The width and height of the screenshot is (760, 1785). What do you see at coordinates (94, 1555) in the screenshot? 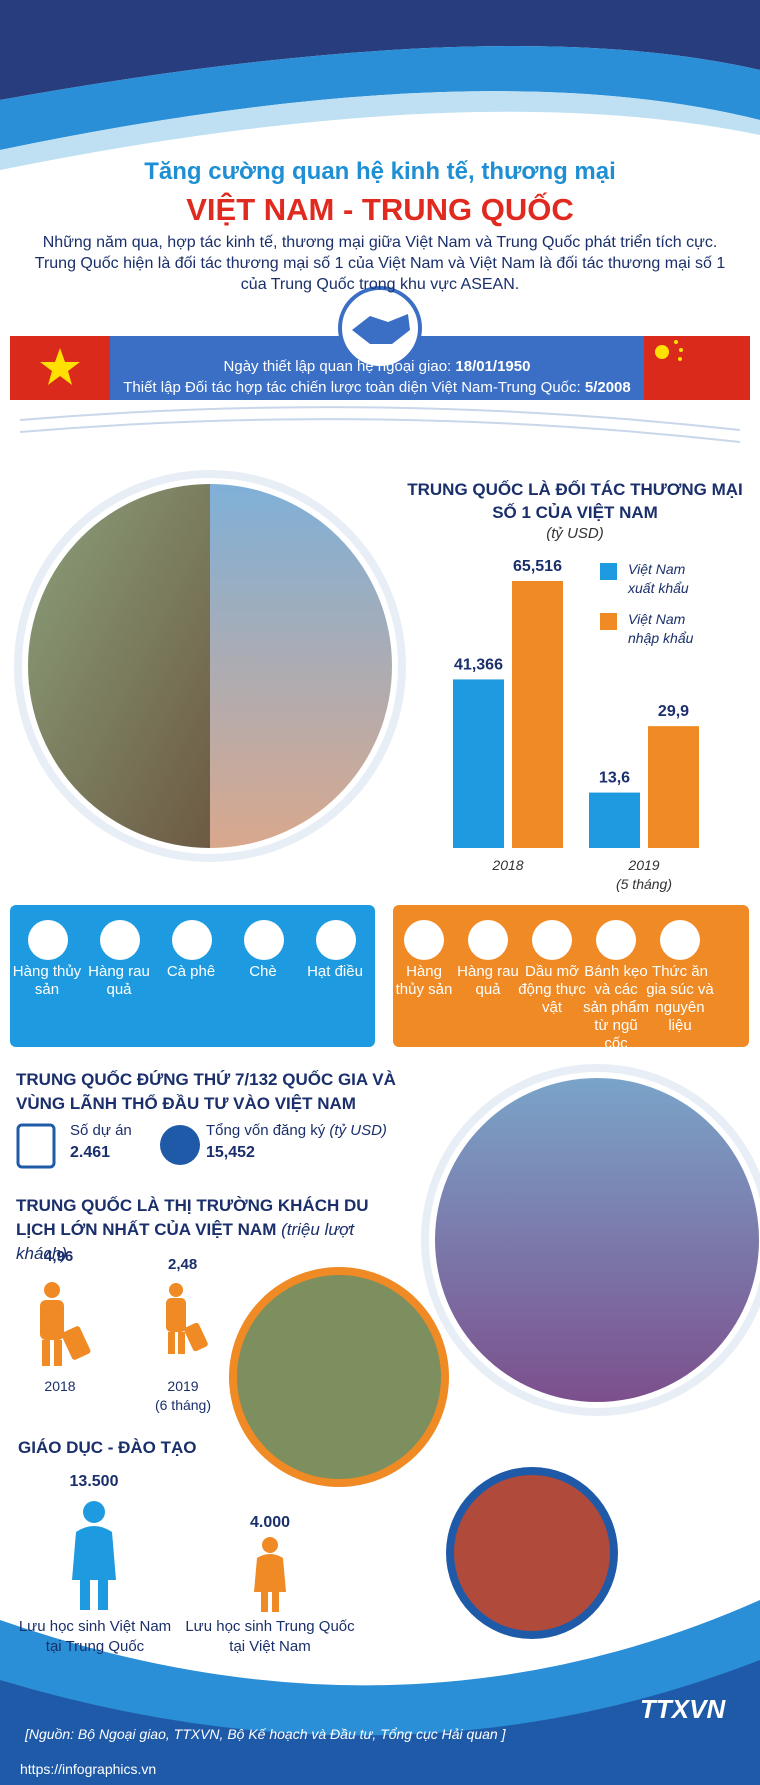
I see `student-icon-vn` at bounding box center [94, 1555].